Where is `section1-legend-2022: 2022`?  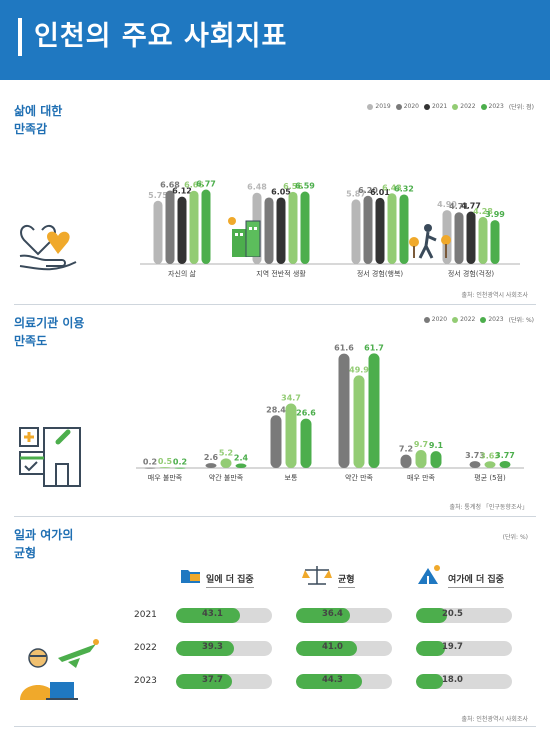 section1-legend-2022: 2022 is located at coordinates (464, 106).